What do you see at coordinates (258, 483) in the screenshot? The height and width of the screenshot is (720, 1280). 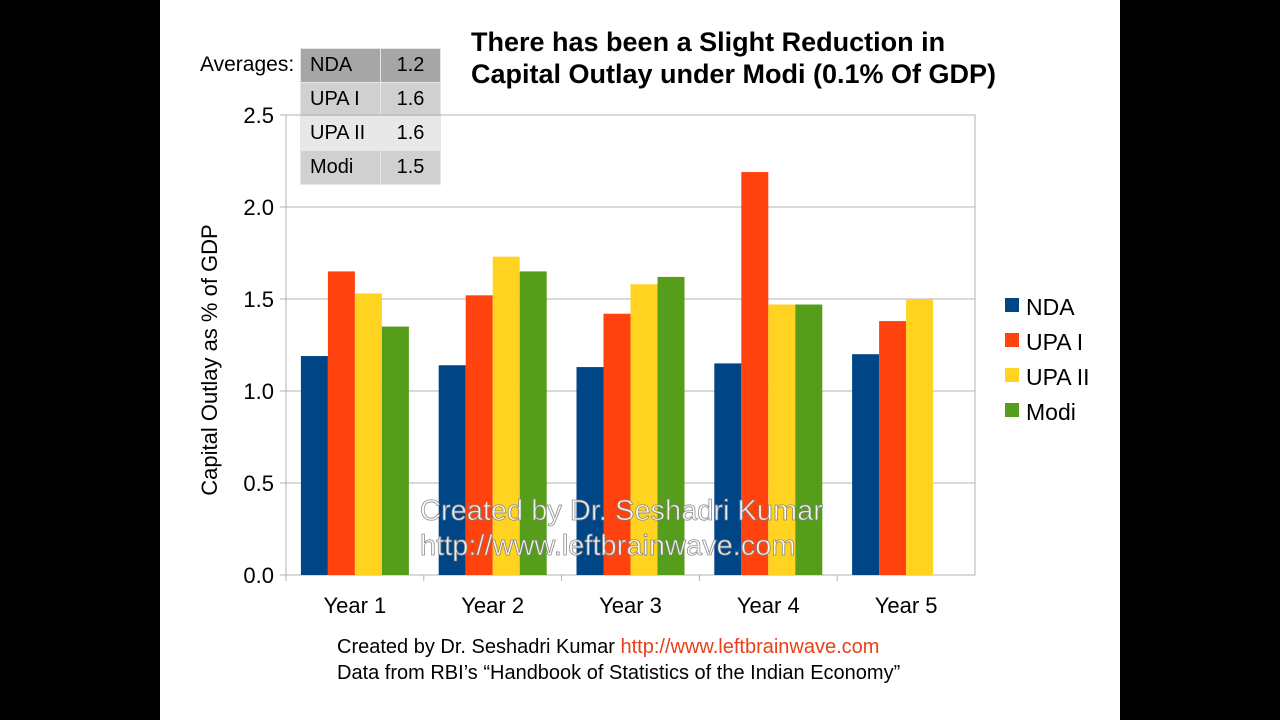 I see `y-tick-label: 0.5` at bounding box center [258, 483].